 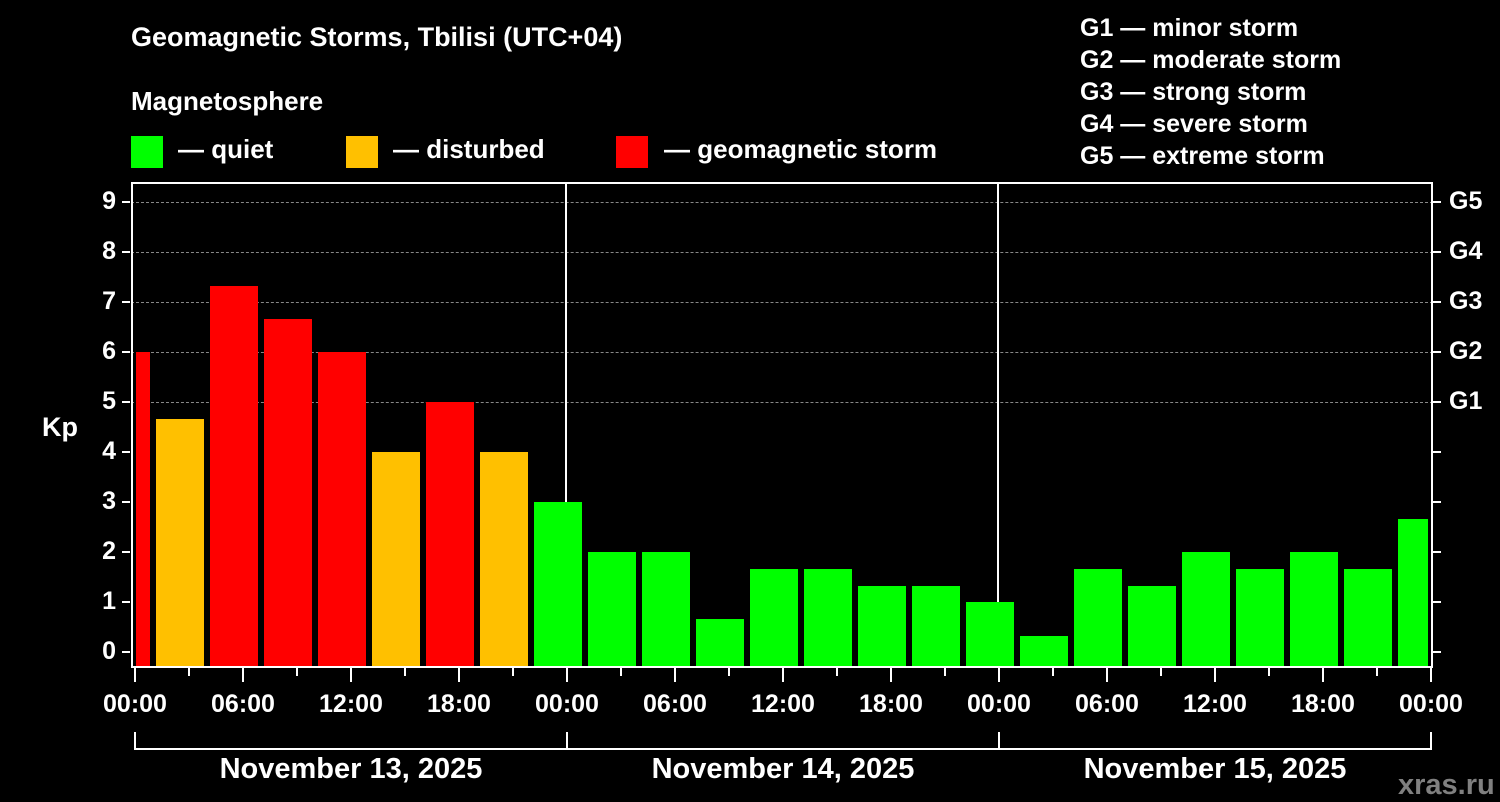 I want to click on storm-scale-g1: G1 — minor storm, so click(x=1189, y=28).